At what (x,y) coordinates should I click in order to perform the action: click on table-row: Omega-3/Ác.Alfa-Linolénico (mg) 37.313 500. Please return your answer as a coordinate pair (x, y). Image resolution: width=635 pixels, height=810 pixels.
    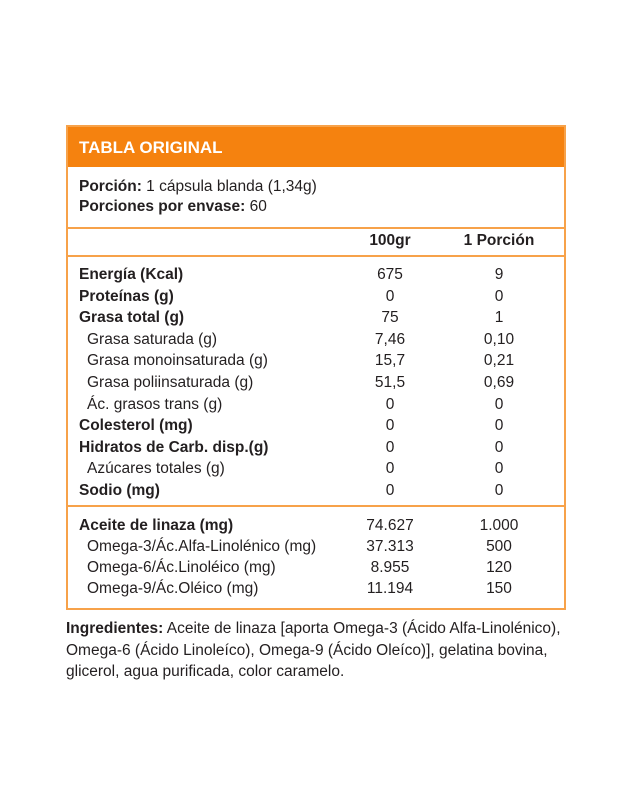
    Looking at the image, I should click on (316, 546).